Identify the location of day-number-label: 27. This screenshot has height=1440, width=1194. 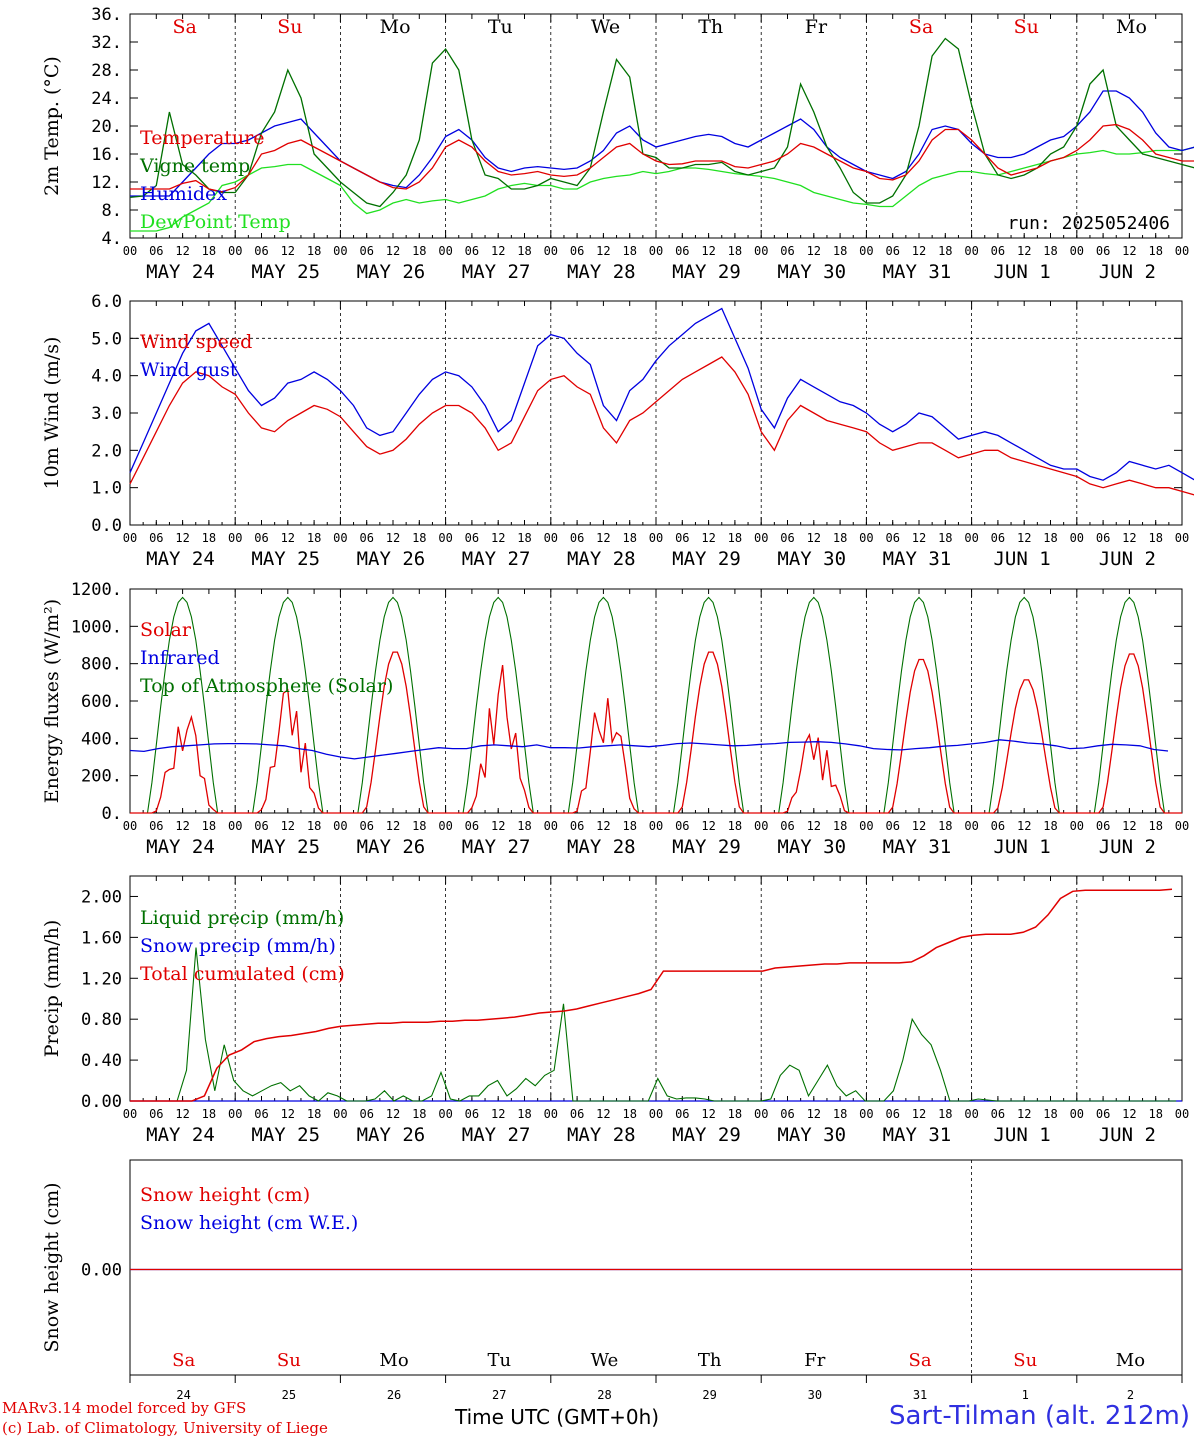
(499, 1395).